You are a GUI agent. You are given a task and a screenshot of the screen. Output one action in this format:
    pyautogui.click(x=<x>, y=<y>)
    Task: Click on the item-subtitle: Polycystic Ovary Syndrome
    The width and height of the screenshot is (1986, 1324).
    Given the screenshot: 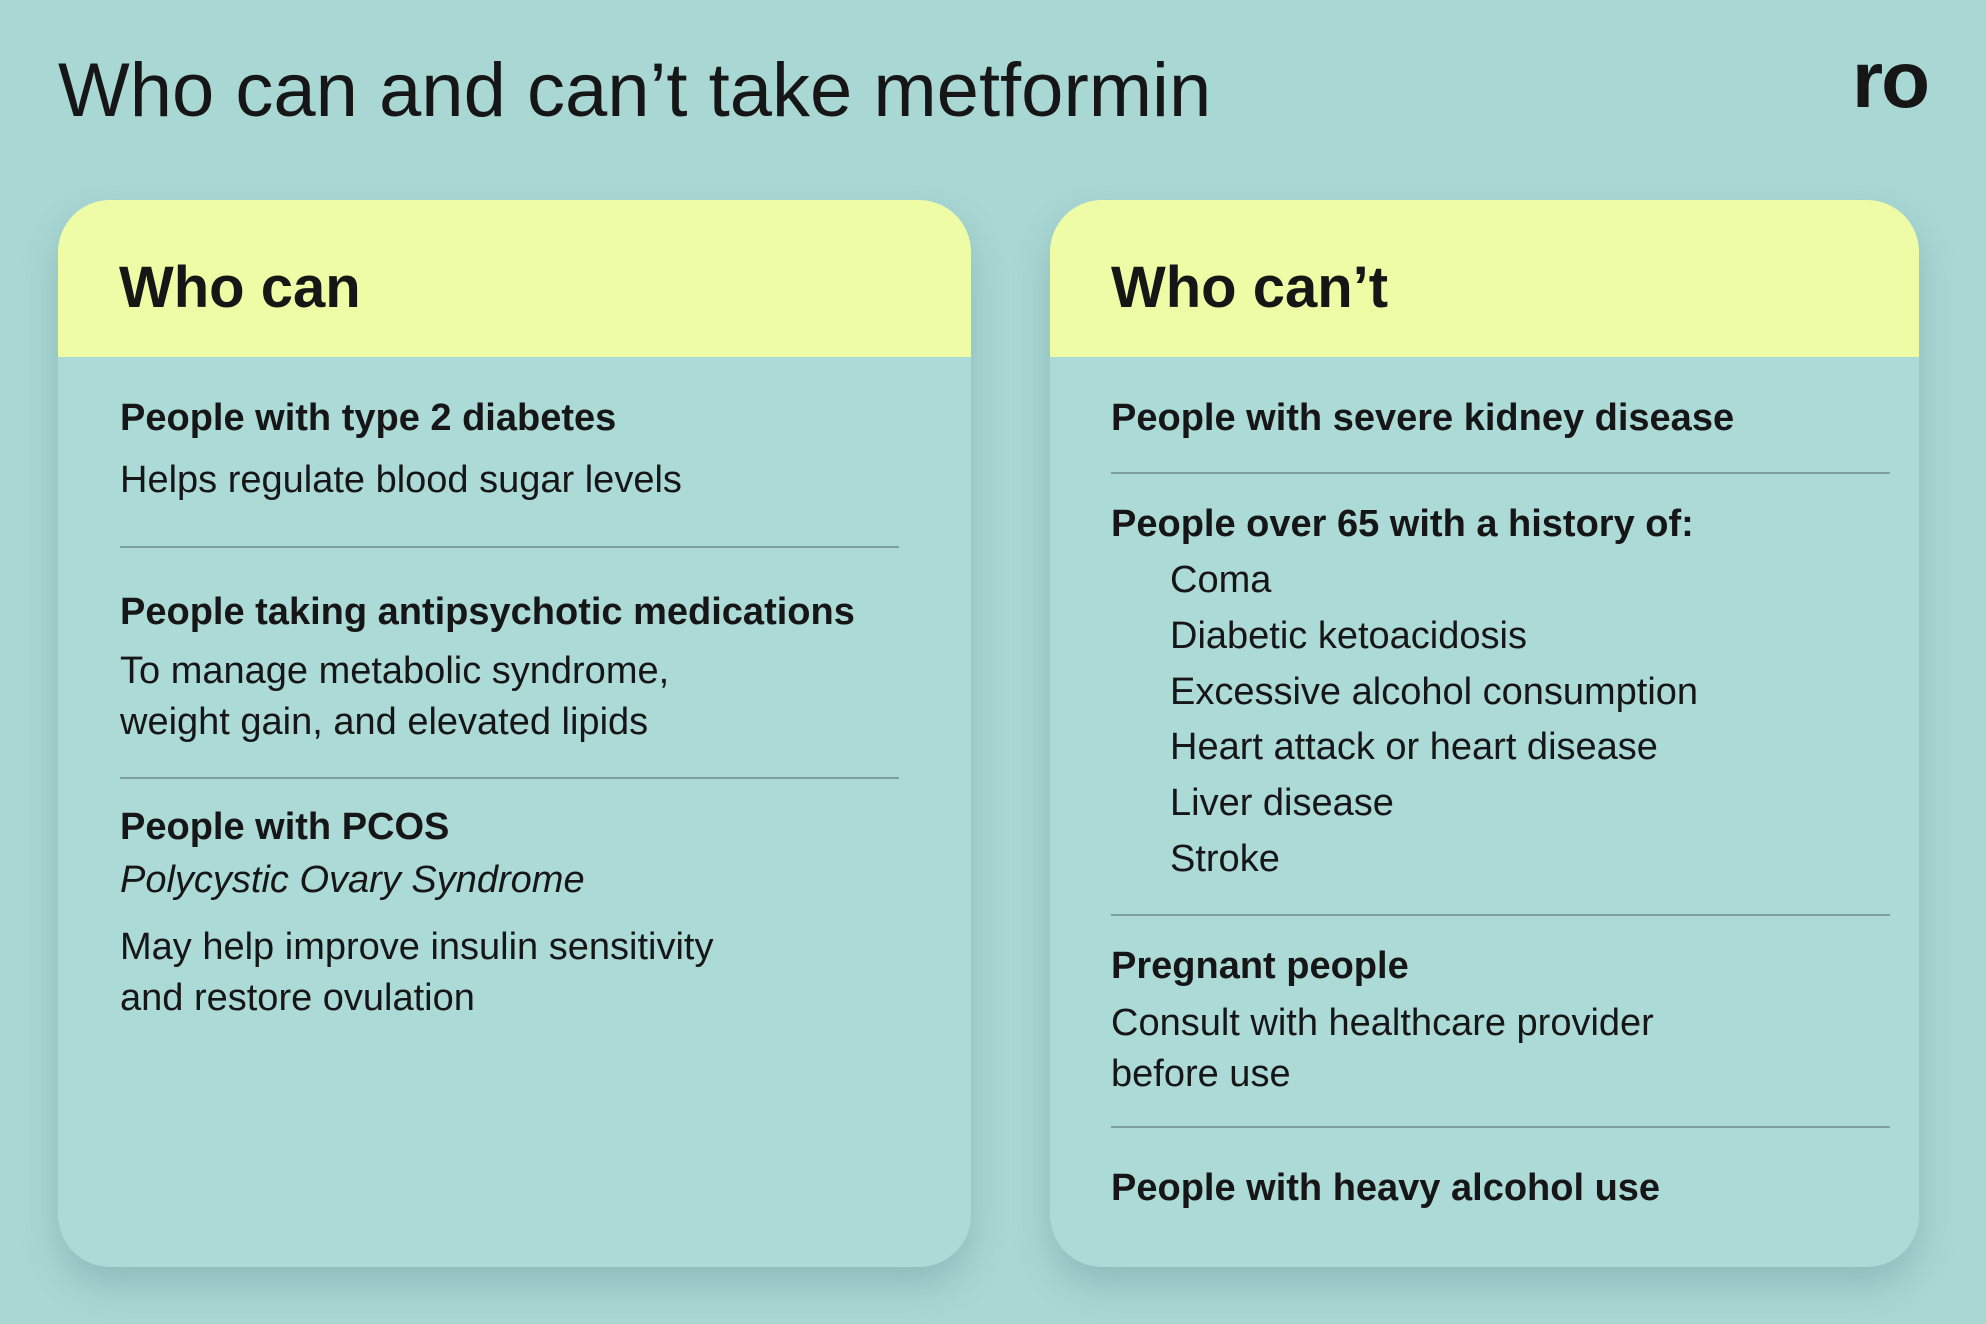 What is the action you would take?
    pyautogui.click(x=352, y=880)
    